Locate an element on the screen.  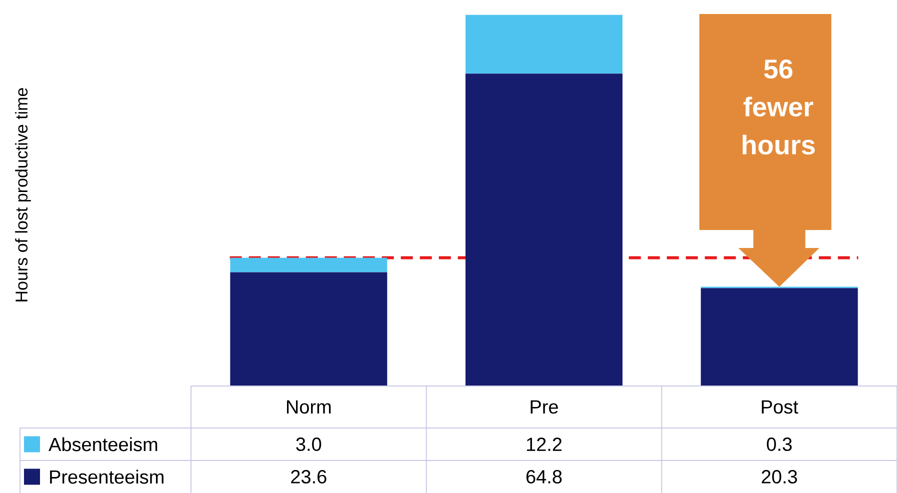
data-label: 3.0 is located at coordinates (309, 444).